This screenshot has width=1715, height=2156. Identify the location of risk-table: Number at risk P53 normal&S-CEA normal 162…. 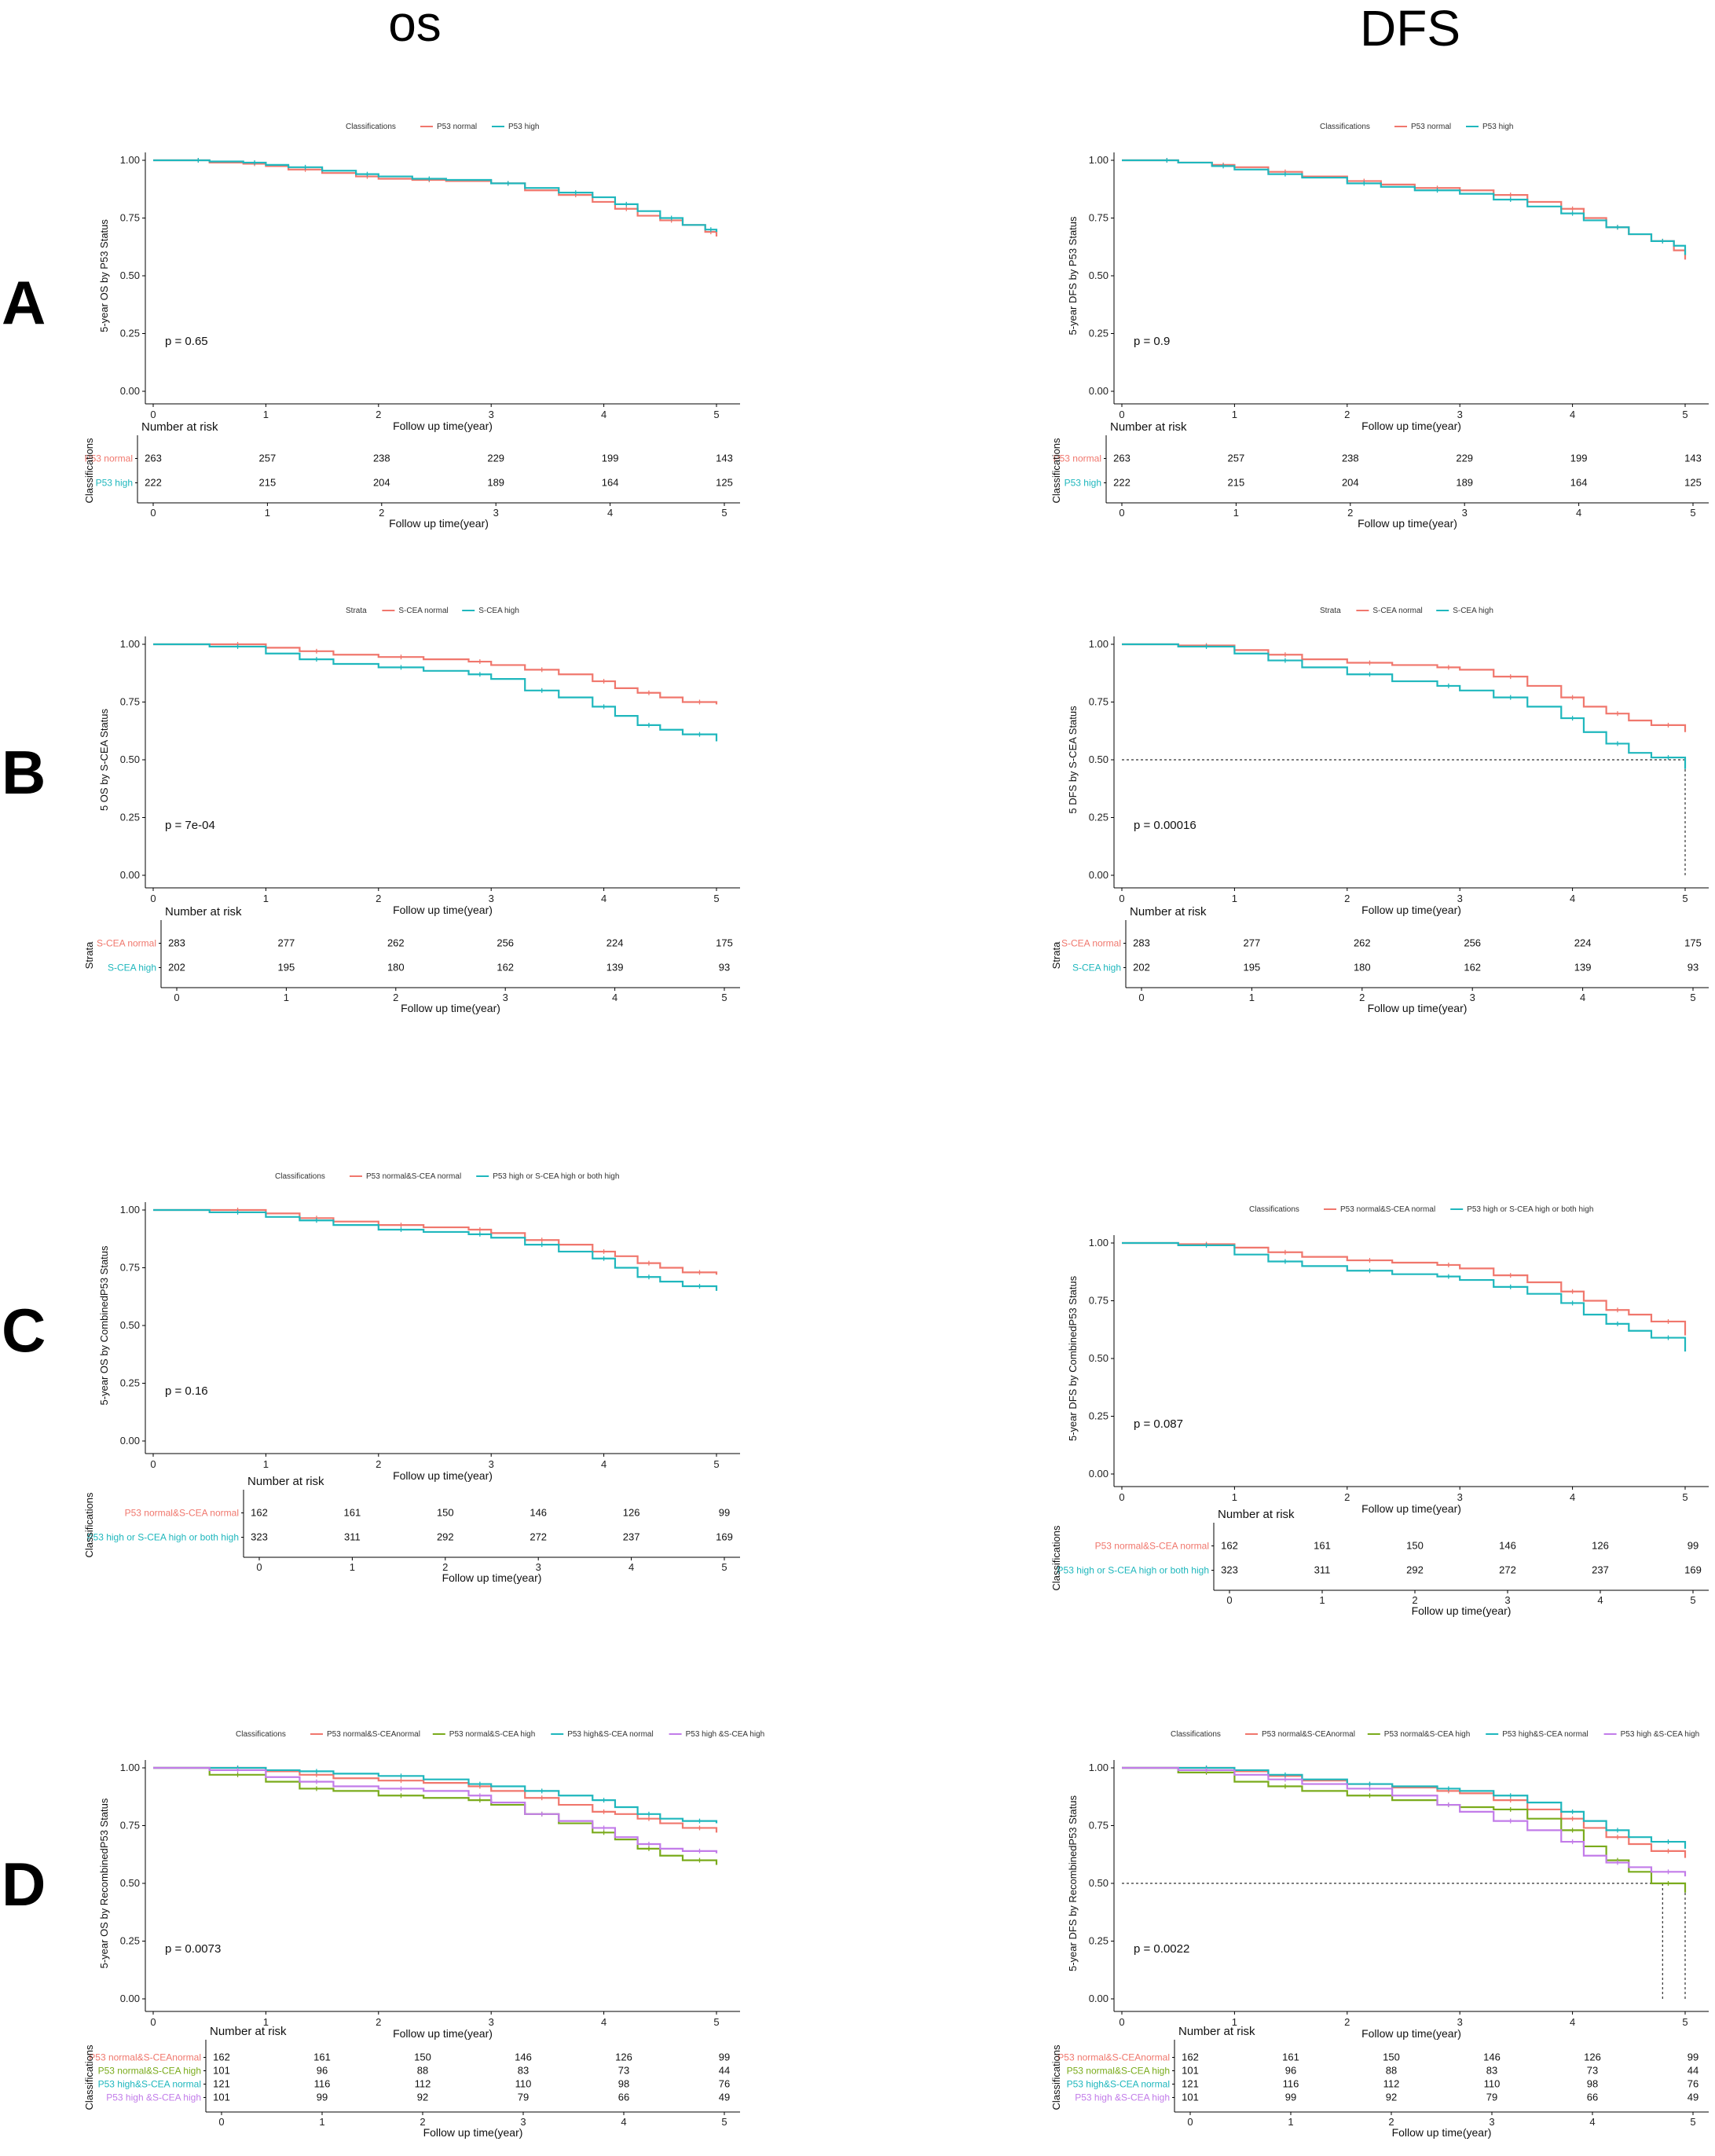
(411, 1529).